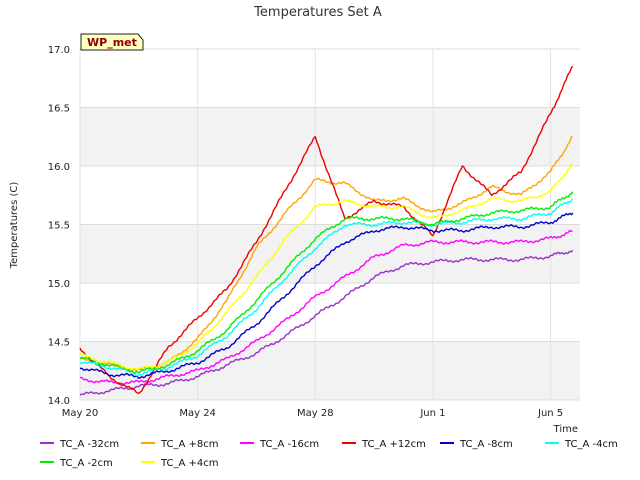  What do you see at coordinates (59, 50) in the screenshot?
I see `y-tick-label: 17.0` at bounding box center [59, 50].